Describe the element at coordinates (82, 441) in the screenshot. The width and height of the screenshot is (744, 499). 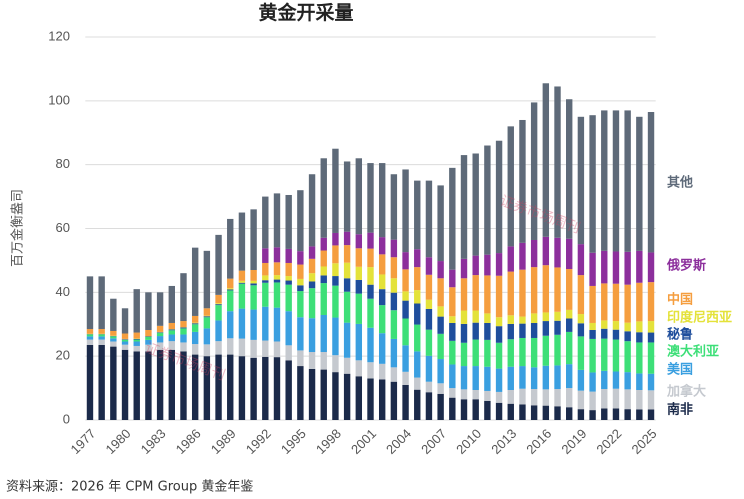
I see `x-tick-label: 1977` at that location.